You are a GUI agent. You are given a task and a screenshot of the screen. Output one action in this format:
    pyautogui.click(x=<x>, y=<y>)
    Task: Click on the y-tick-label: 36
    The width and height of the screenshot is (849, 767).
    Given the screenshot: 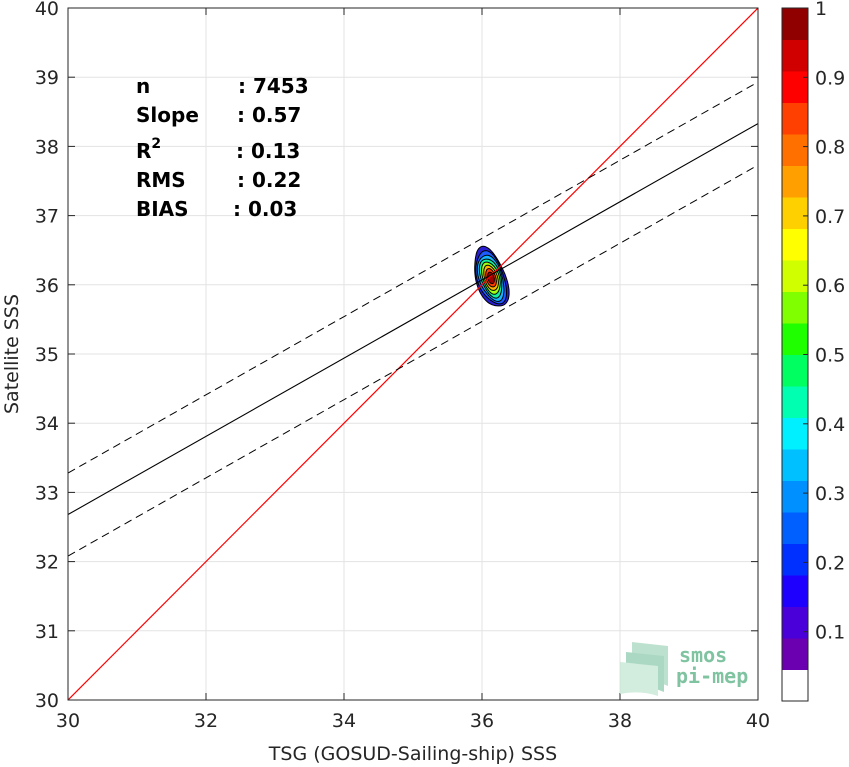 What is the action you would take?
    pyautogui.click(x=47, y=286)
    